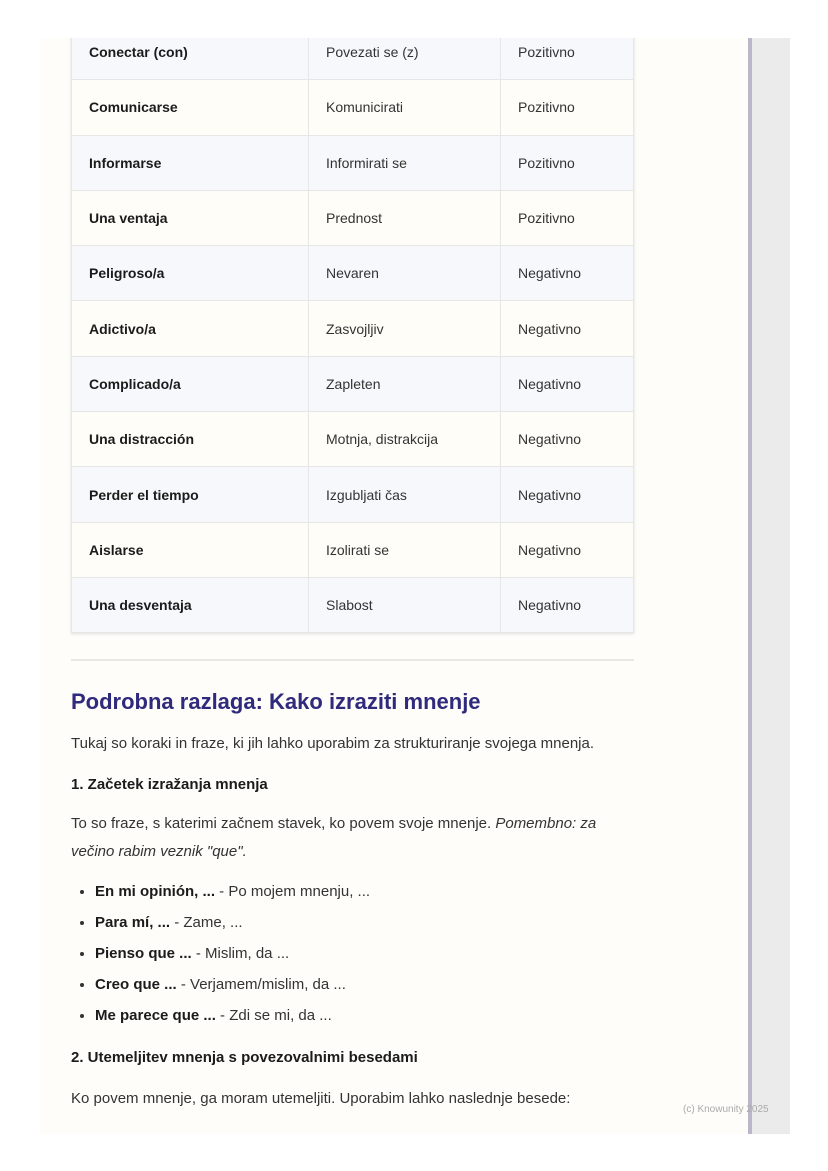  Describe the element at coordinates (190, 494) in the screenshot. I see `spanish-term: Perder el tiempo` at that location.